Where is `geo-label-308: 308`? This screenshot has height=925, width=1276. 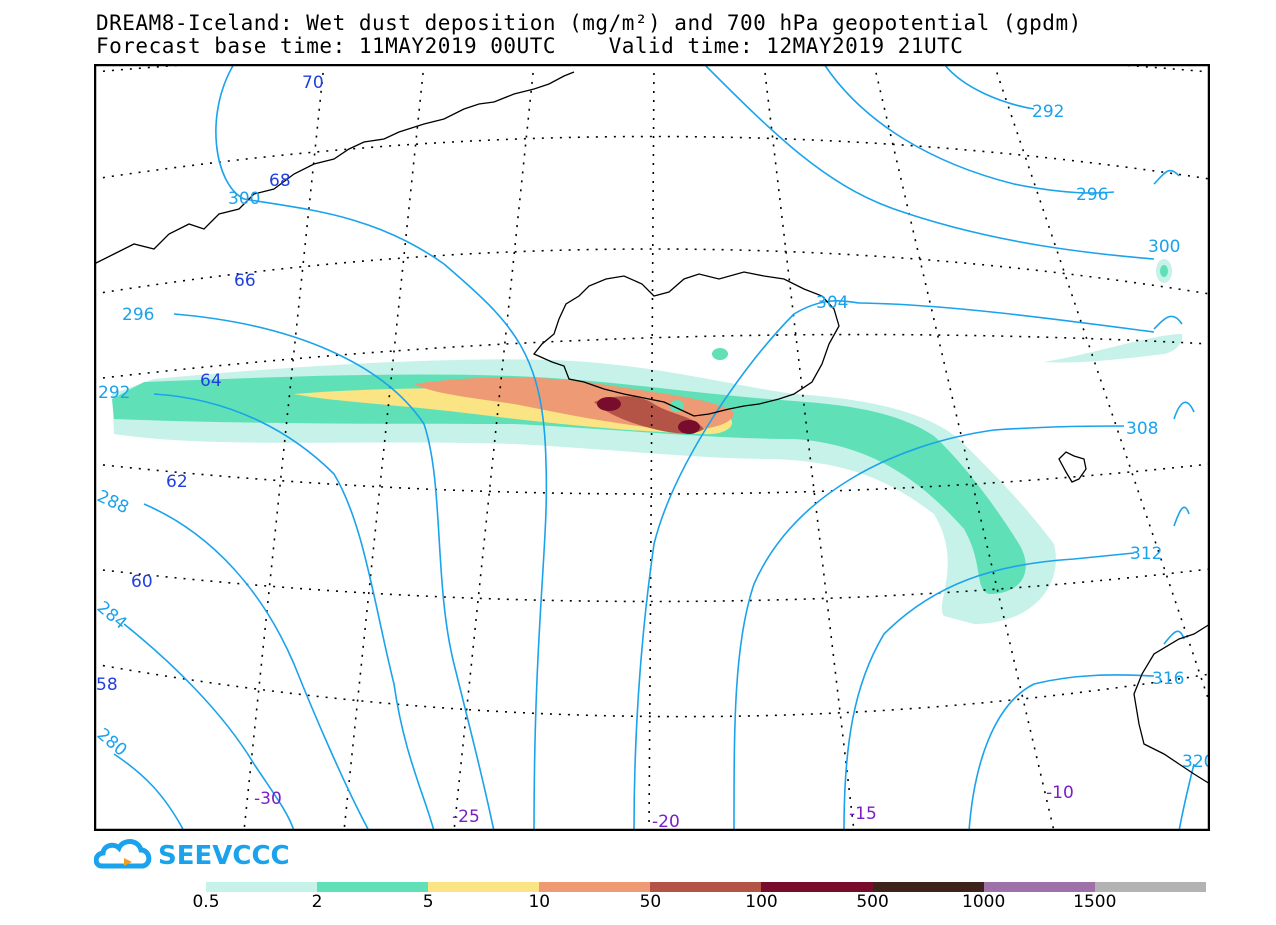
geo-label-308: 308 is located at coordinates (1142, 429).